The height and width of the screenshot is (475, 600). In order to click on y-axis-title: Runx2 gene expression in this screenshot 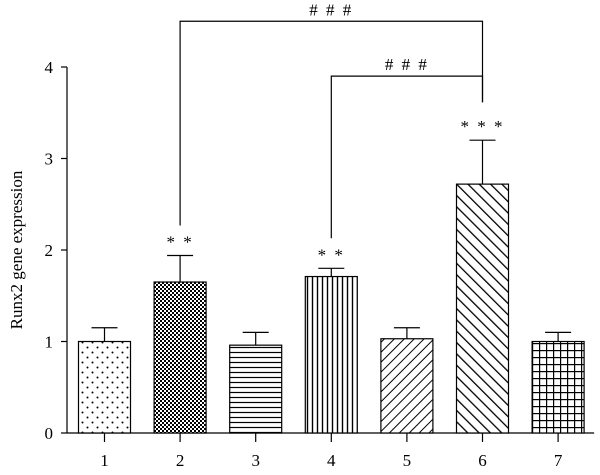, I will do `click(16, 249)`.